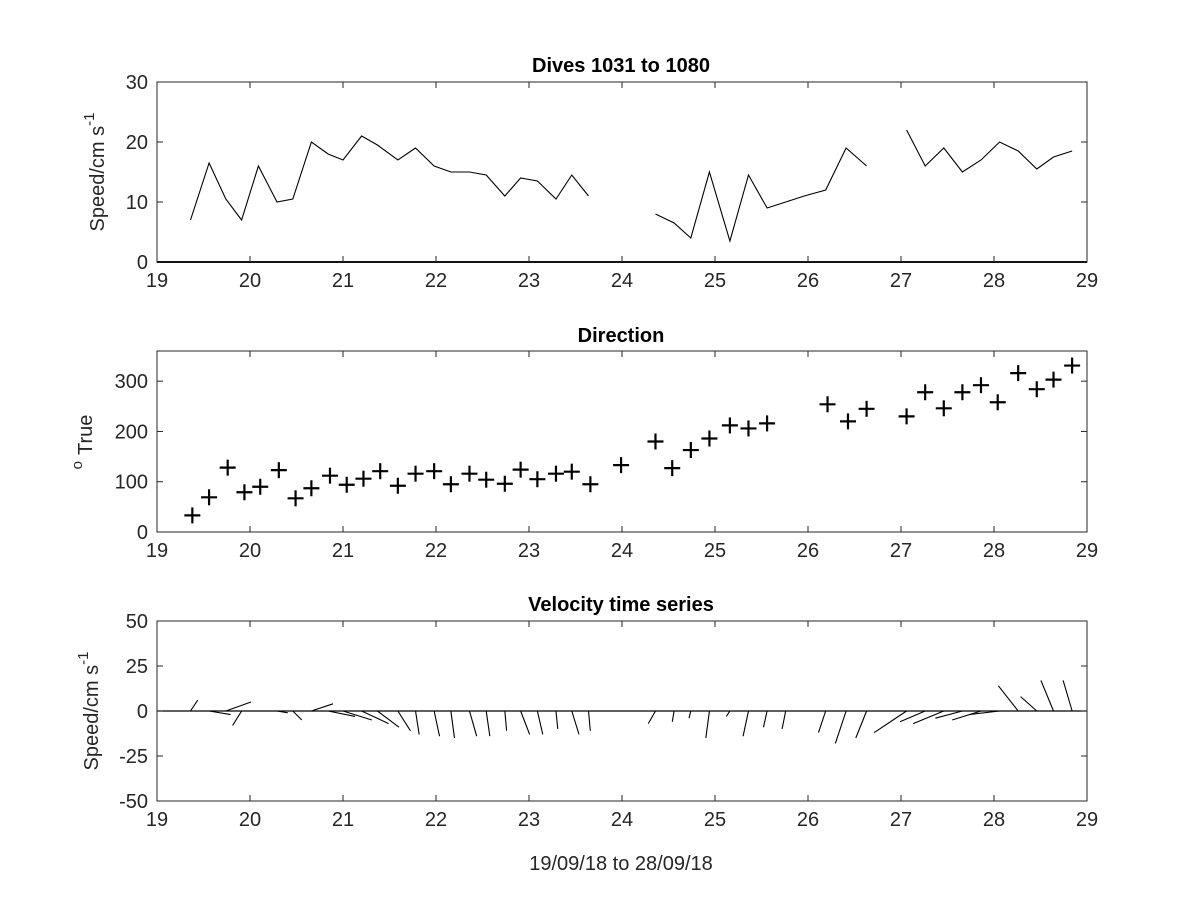 Image resolution: width=1200 pixels, height=900 pixels. I want to click on velocity-series, so click(631, 712).